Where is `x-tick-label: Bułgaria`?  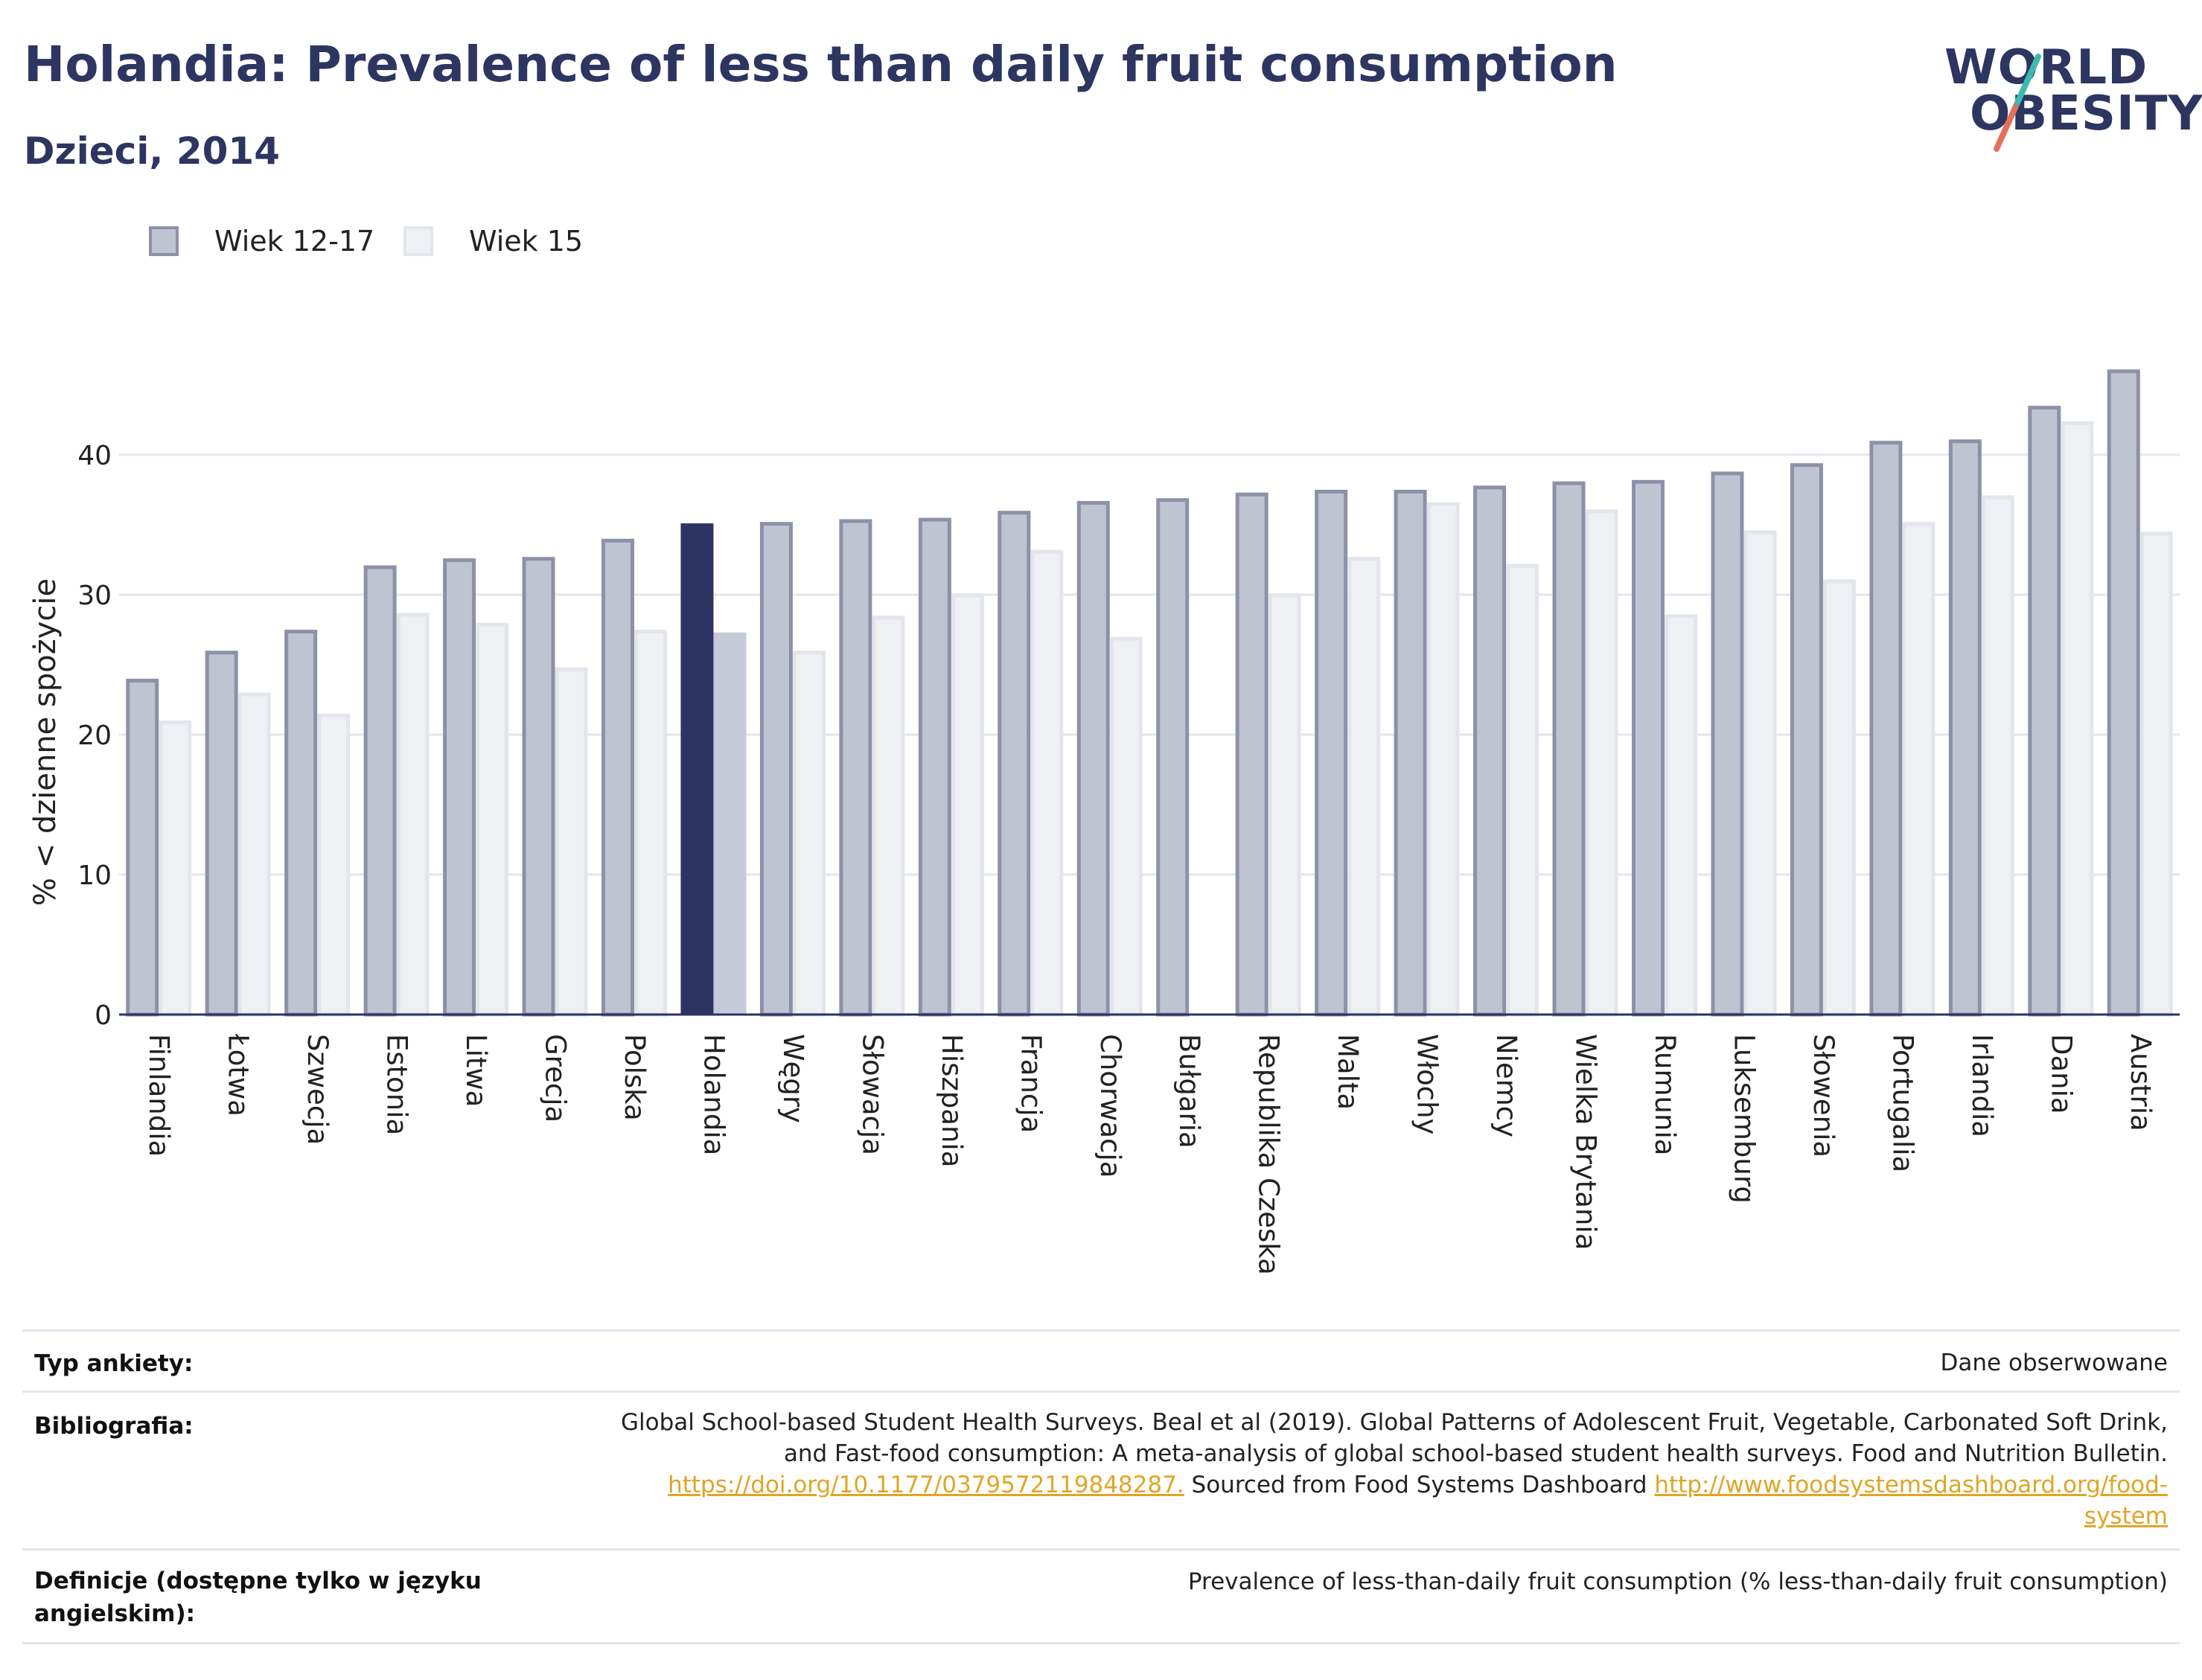
x-tick-label: Bułgaria is located at coordinates (1189, 1091).